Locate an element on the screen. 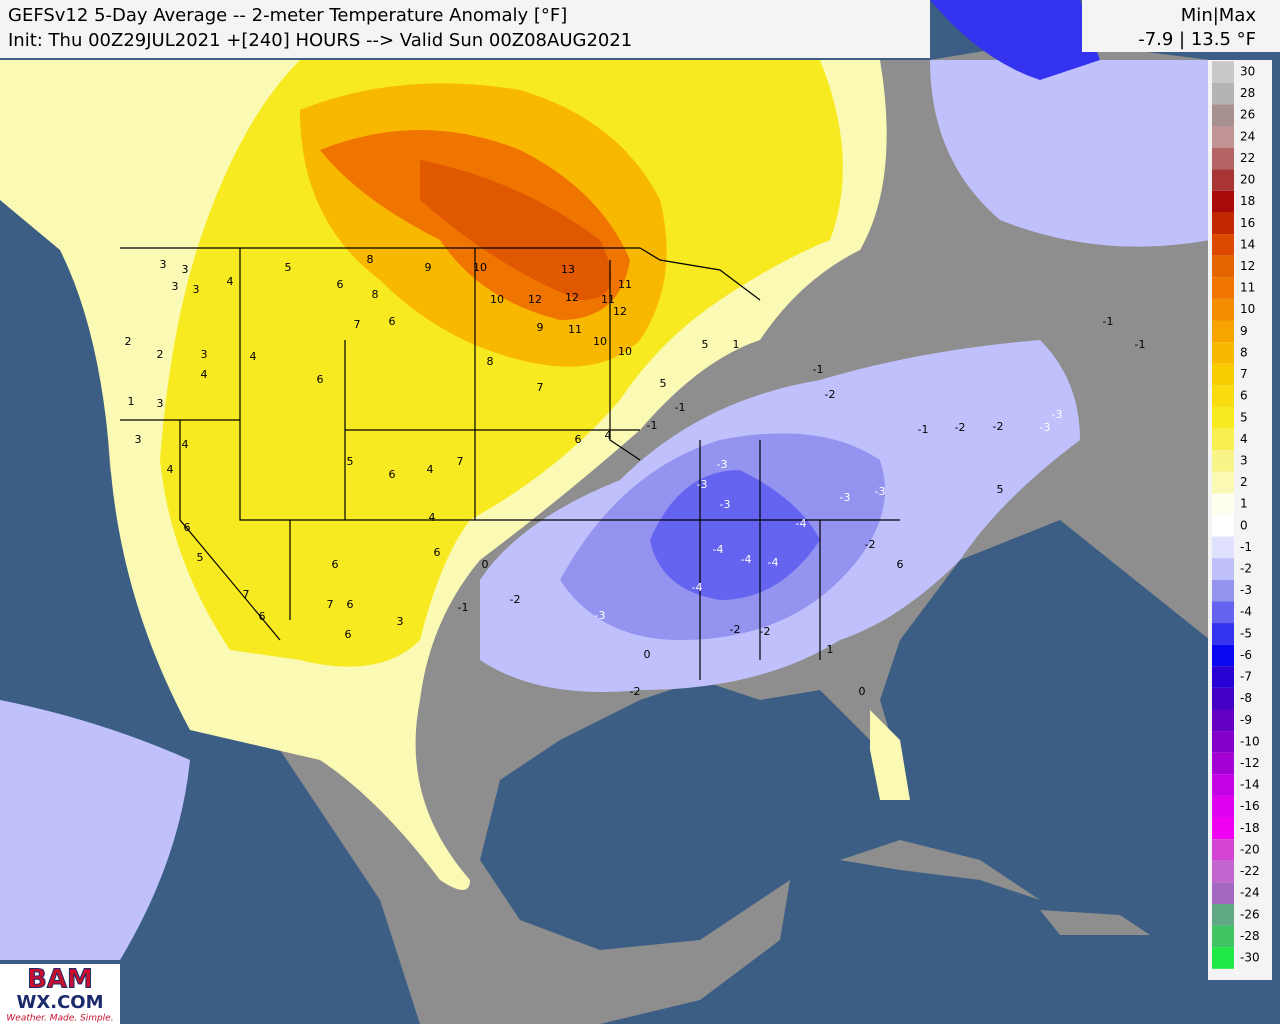  colorbar-label: 24 is located at coordinates (1247, 136).